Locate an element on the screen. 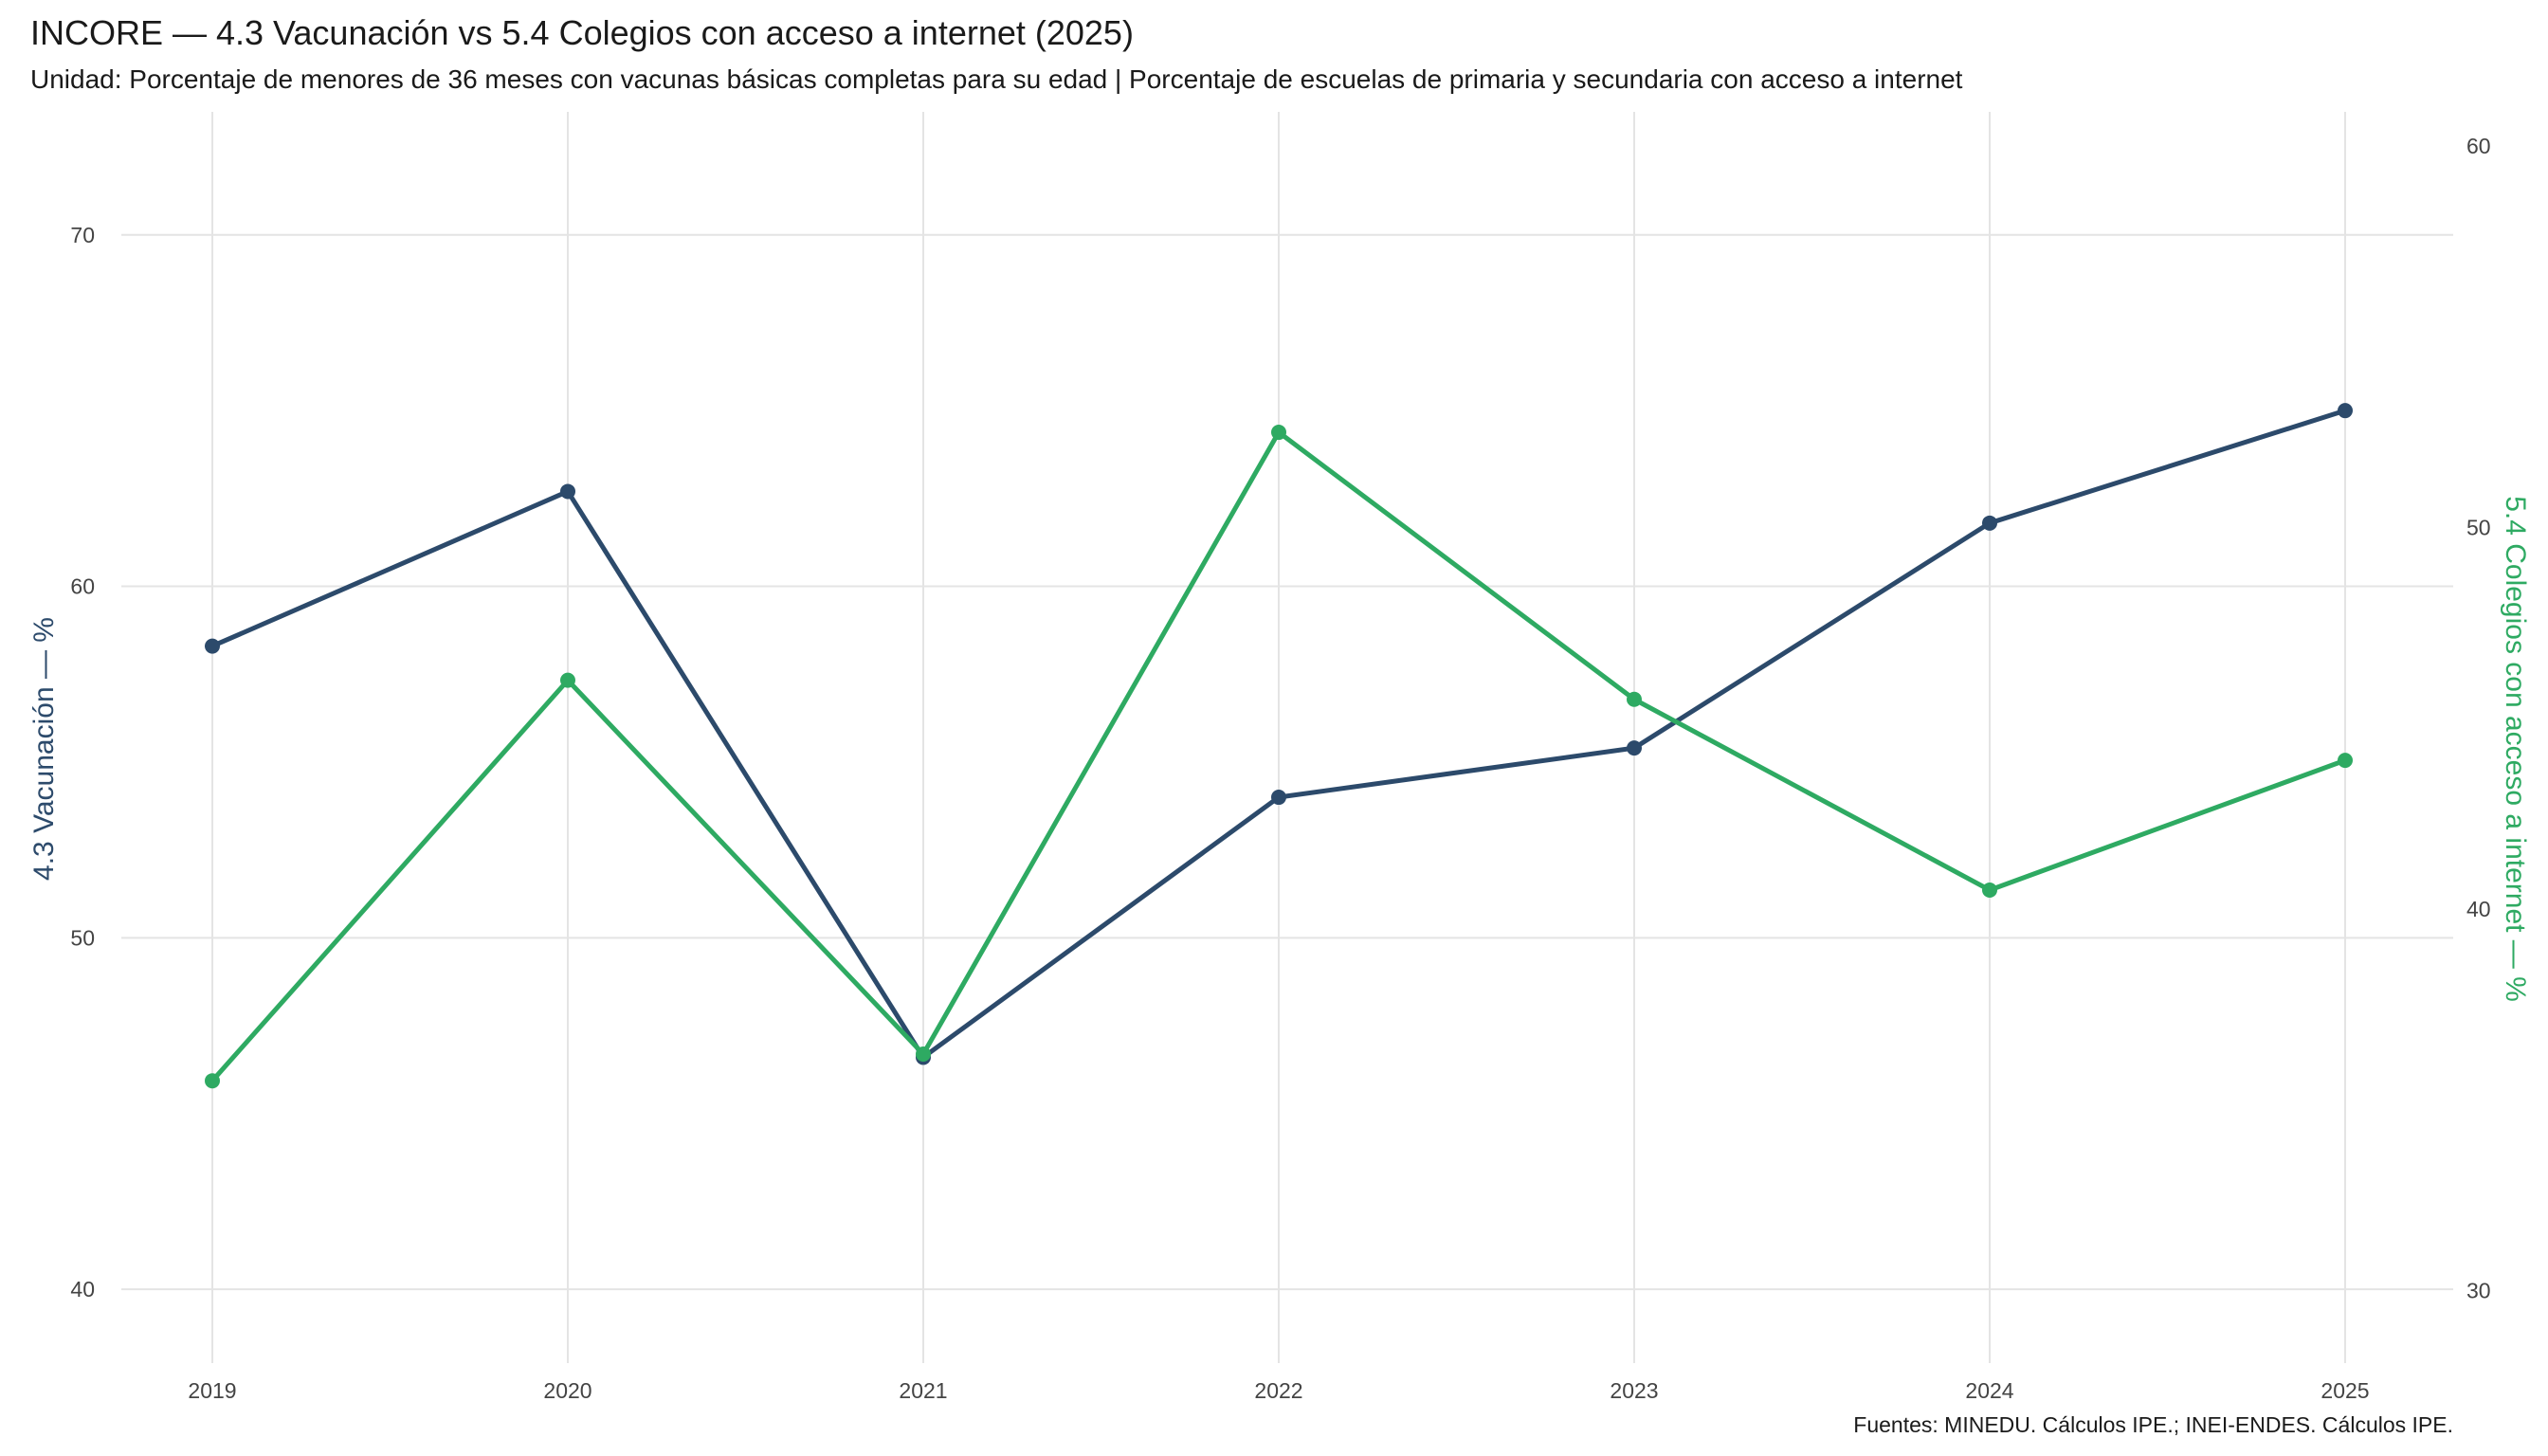  x-tick-label: 2023 is located at coordinates (1634, 1390).